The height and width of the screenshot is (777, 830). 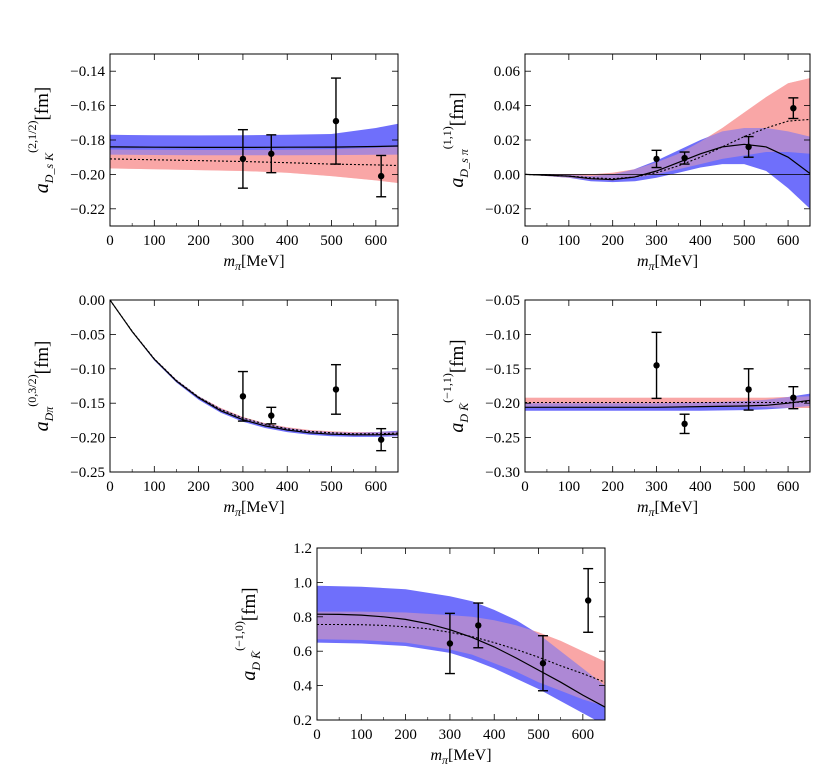 What do you see at coordinates (256, 661) in the screenshot?
I see `y-label-subscript: D K̄` at bounding box center [256, 661].